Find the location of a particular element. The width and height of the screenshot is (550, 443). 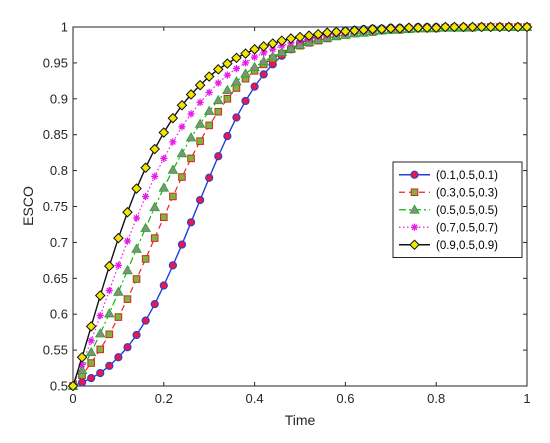

y-tick-label: 0.9 is located at coordinates (59, 98).